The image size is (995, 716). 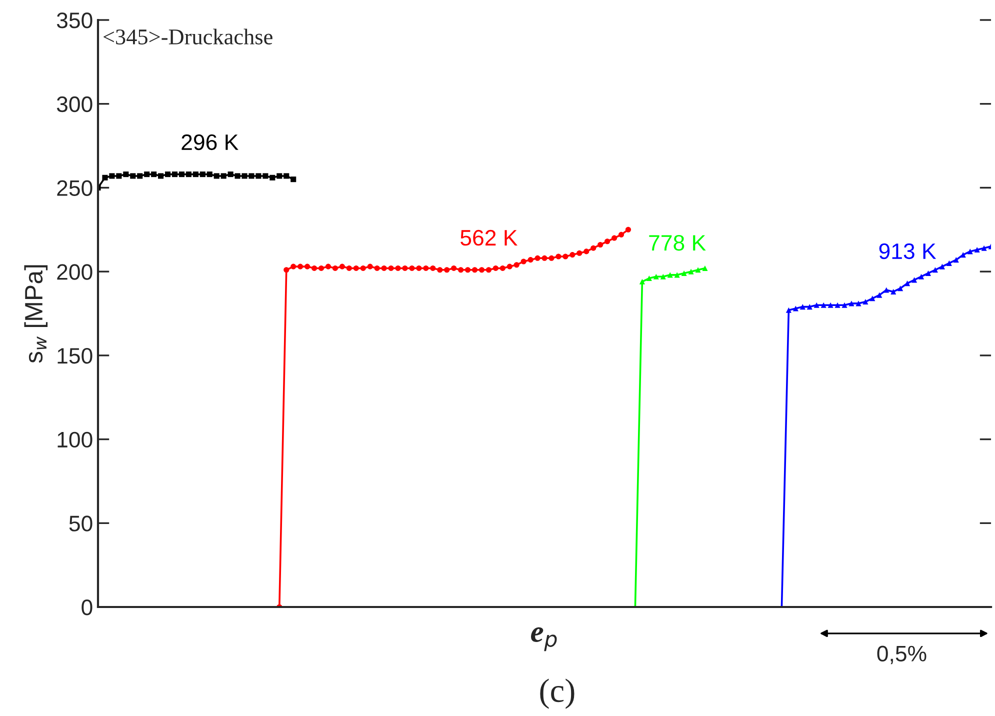 What do you see at coordinates (885, 425) in the screenshot?
I see `line-series` at bounding box center [885, 425].